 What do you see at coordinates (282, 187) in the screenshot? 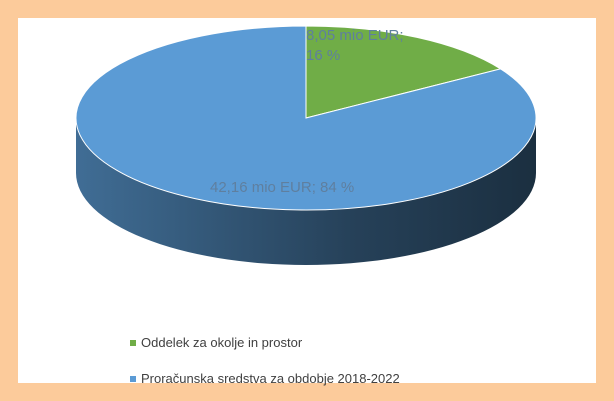
I see `data-label: 42,16 mio EUR; 84 %` at bounding box center [282, 187].